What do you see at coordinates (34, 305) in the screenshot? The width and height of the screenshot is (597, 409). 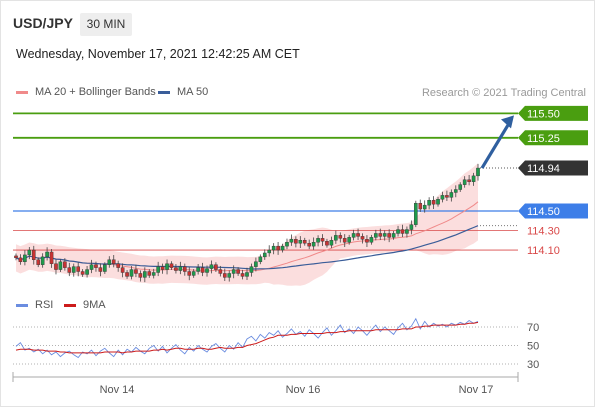 I see `legend-rsi: RSI` at bounding box center [34, 305].